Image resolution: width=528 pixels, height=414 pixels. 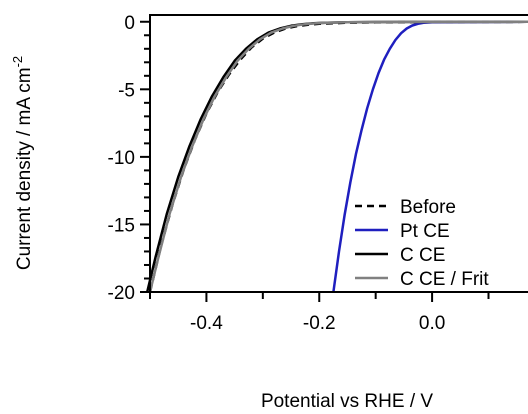 I want to click on legend-label: Before, so click(x=428, y=207).